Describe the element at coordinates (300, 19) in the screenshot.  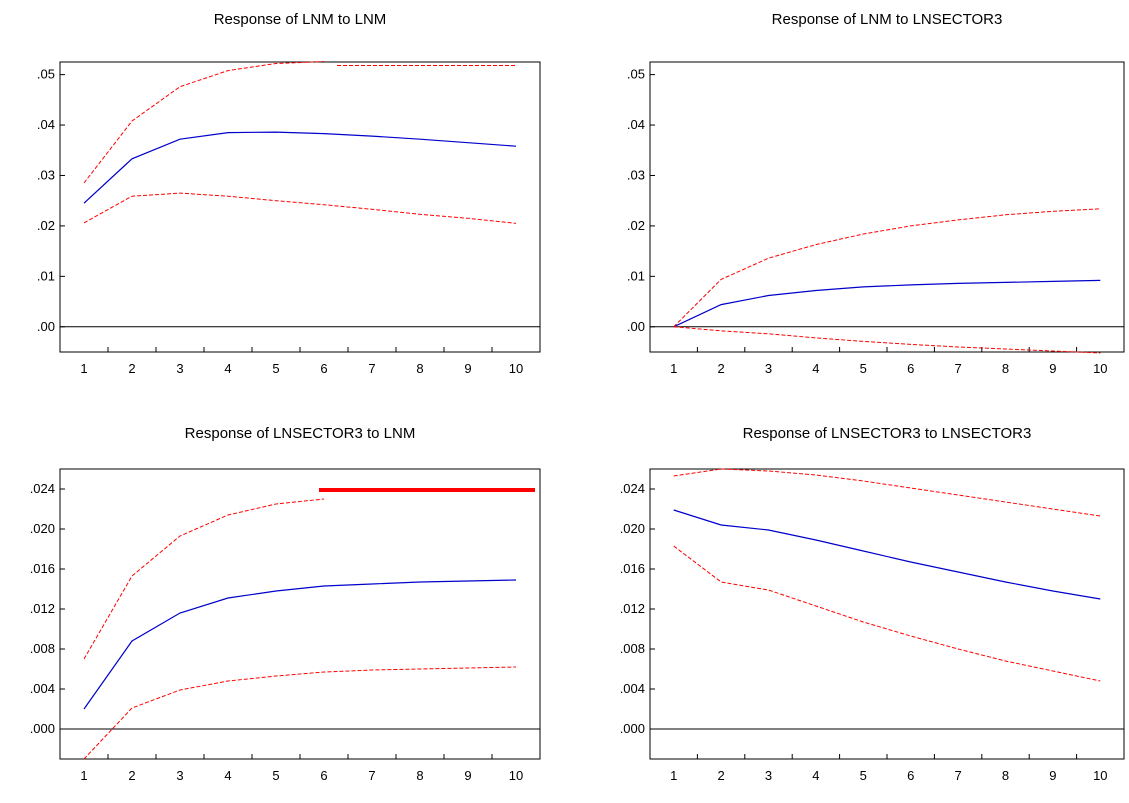
I see `panel-title: Response of LNM to LNM` at that location.